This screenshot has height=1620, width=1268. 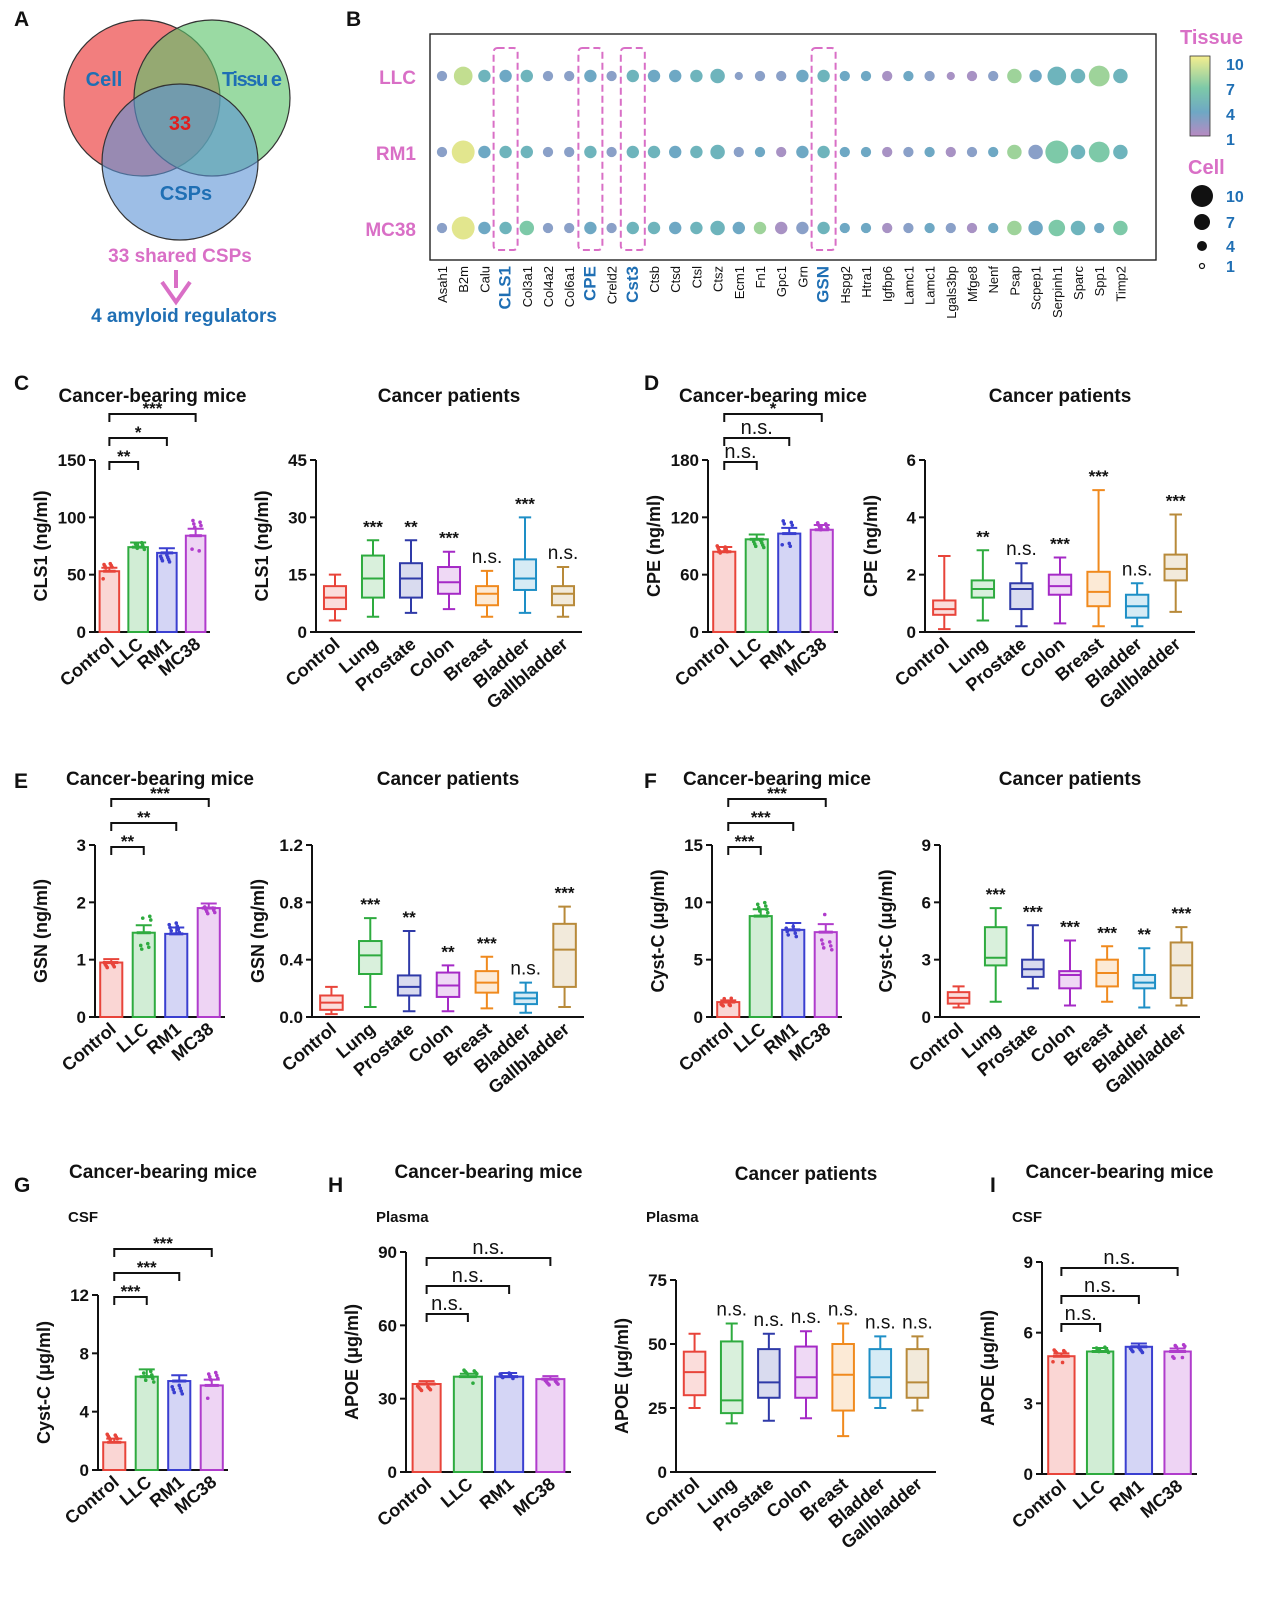 What do you see at coordinates (291, 960) in the screenshot?
I see `y-tick-label: 0.4` at bounding box center [291, 960].